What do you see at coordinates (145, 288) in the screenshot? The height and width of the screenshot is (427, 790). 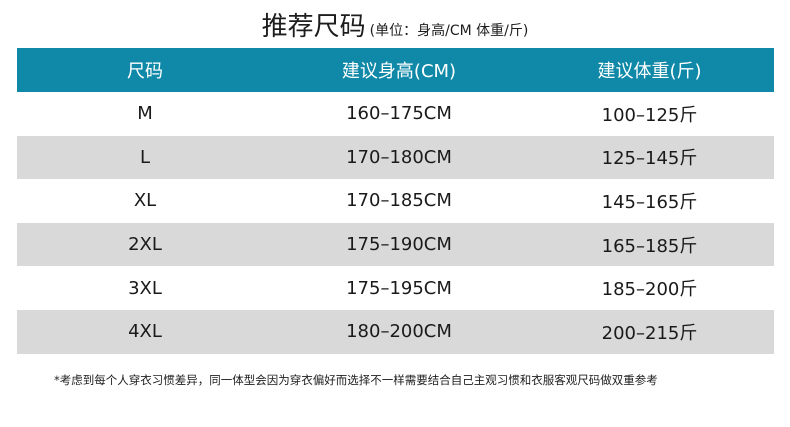 I see `size-cell: 3XL` at bounding box center [145, 288].